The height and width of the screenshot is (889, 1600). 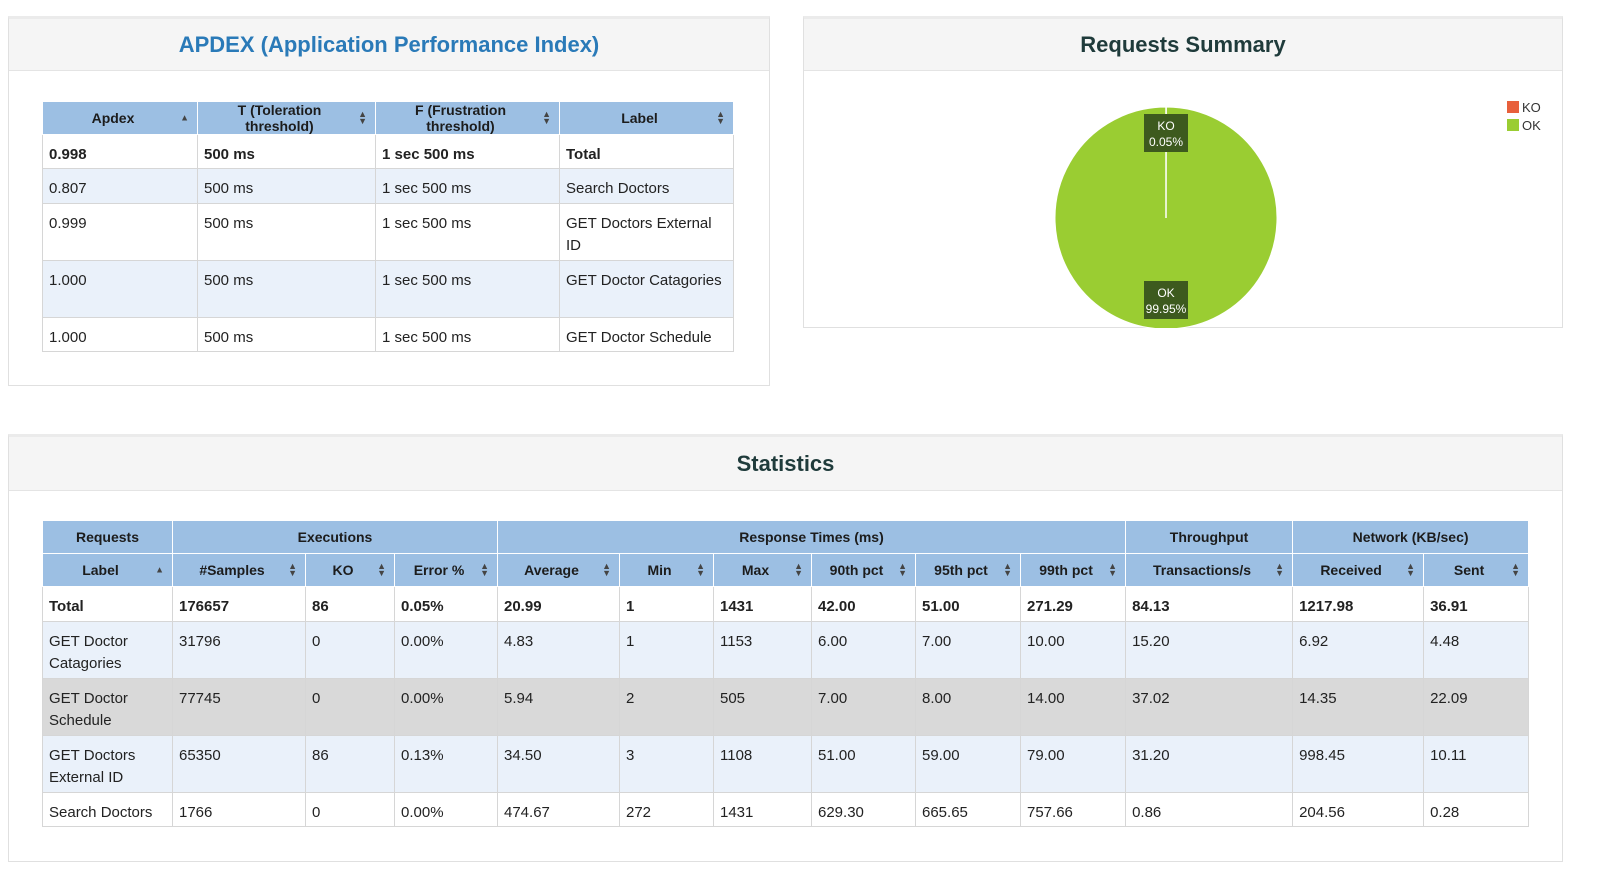 I want to click on stats-cell-value: 474.67, so click(x=558, y=809).